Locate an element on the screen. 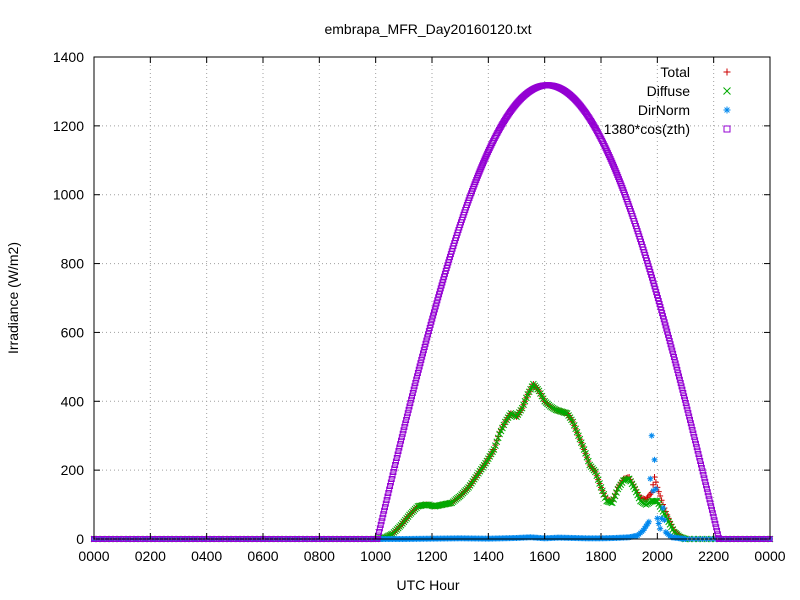 The height and width of the screenshot is (600, 800). y-tick-label: 1200 is located at coordinates (68, 126).